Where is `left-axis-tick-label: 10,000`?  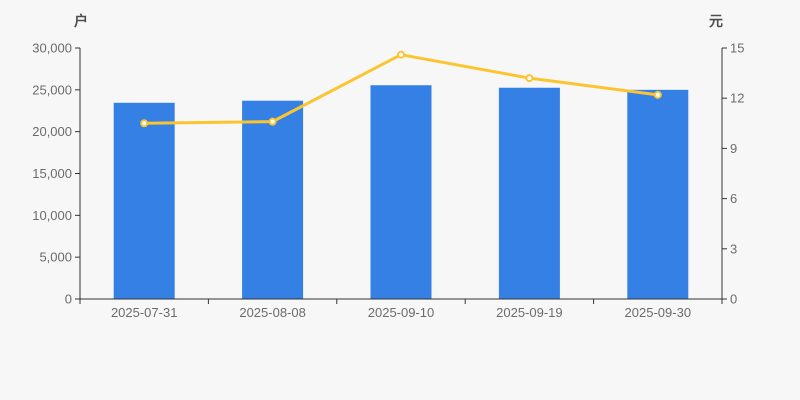
left-axis-tick-label: 10,000 is located at coordinates (52, 215).